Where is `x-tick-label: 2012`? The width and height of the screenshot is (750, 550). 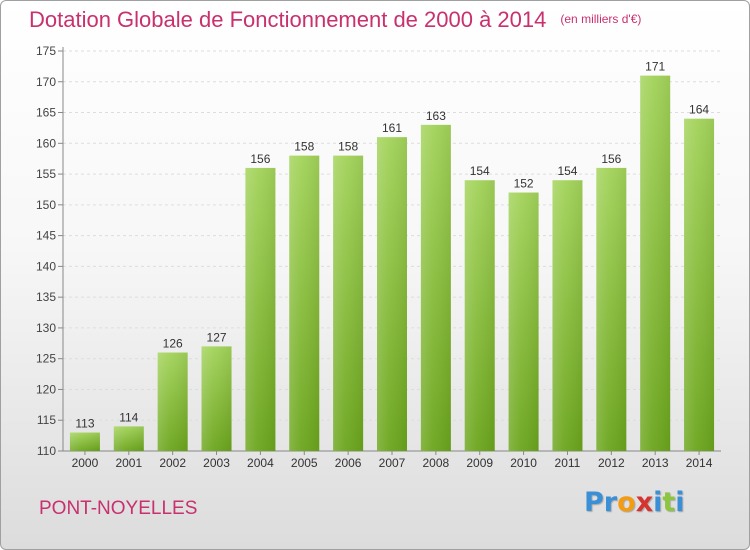
x-tick-label: 2012 is located at coordinates (611, 463).